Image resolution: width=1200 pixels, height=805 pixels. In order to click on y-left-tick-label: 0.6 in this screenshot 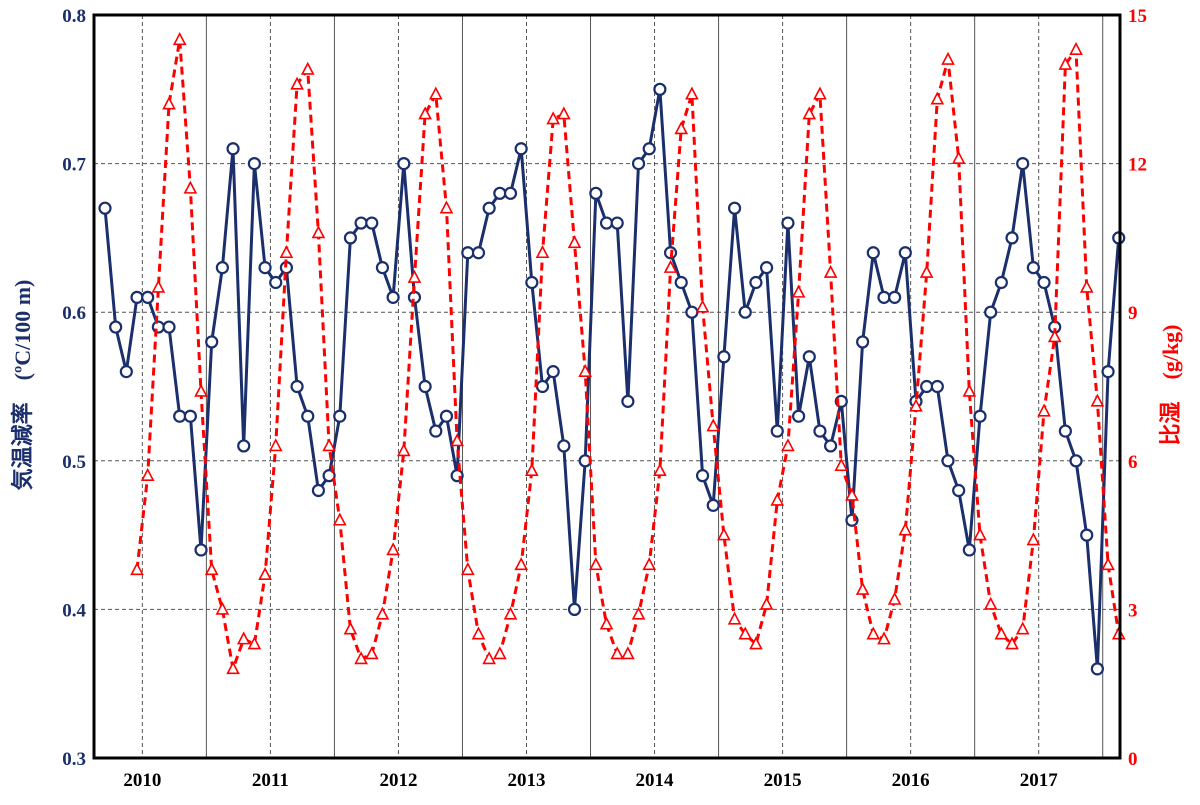, I will do `click(74, 313)`.